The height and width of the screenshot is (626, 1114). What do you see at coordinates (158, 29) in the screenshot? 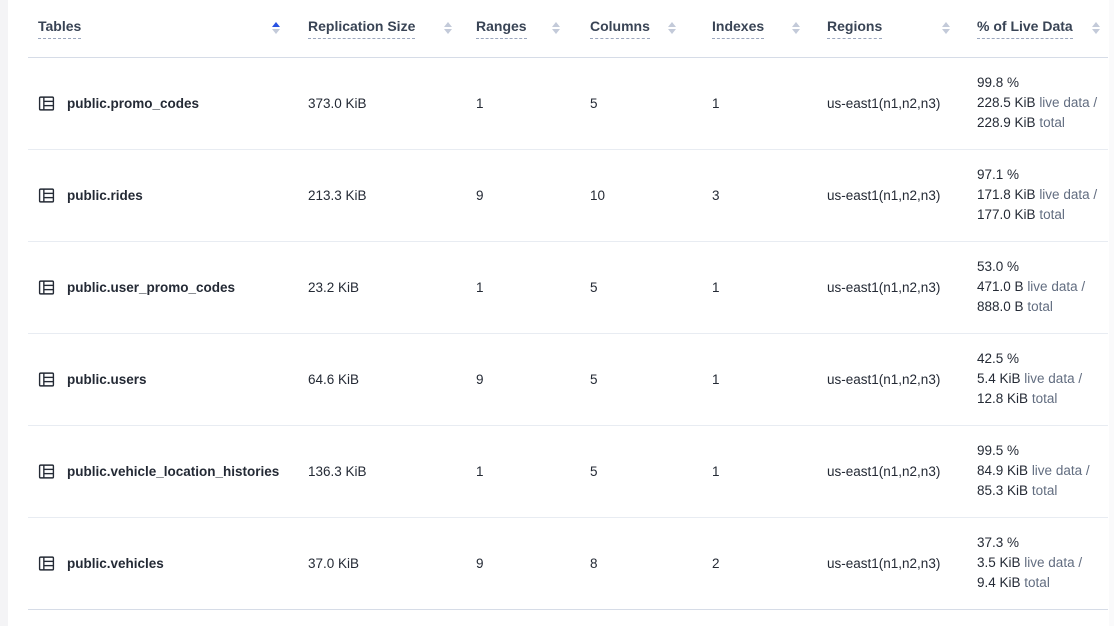
I see `column-header-tables: Tables` at bounding box center [158, 29].